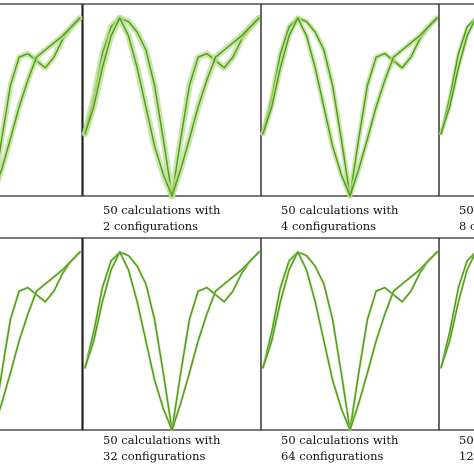 The width and height of the screenshot is (474, 474). What do you see at coordinates (150, 226) in the screenshot?
I see `panel-caption-line2: 2 configurations` at bounding box center [150, 226].